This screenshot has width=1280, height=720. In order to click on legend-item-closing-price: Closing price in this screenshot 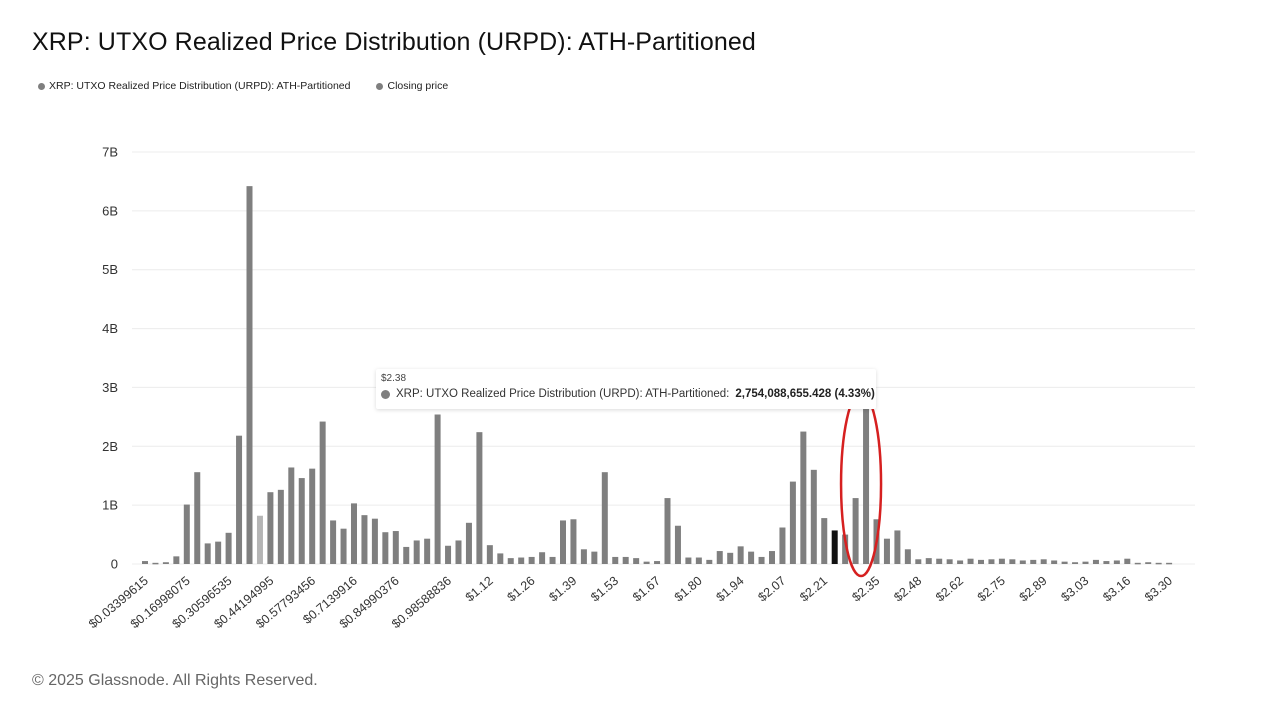, I will do `click(412, 86)`.